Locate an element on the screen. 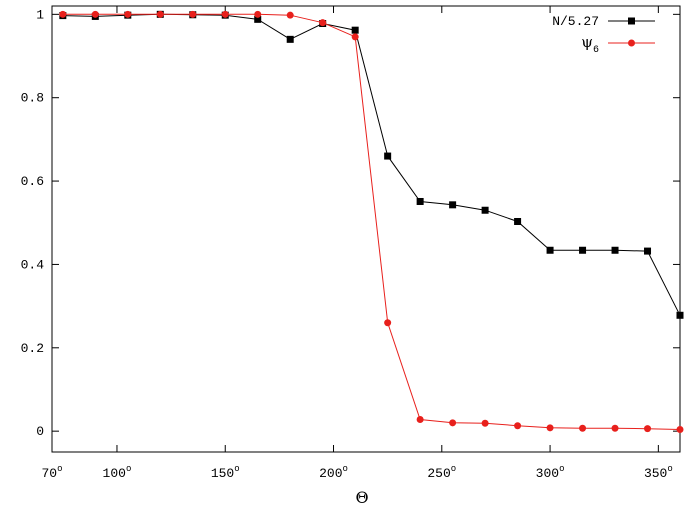 The image size is (684, 508). x-tick-label-value: 350 is located at coordinates (655, 473).